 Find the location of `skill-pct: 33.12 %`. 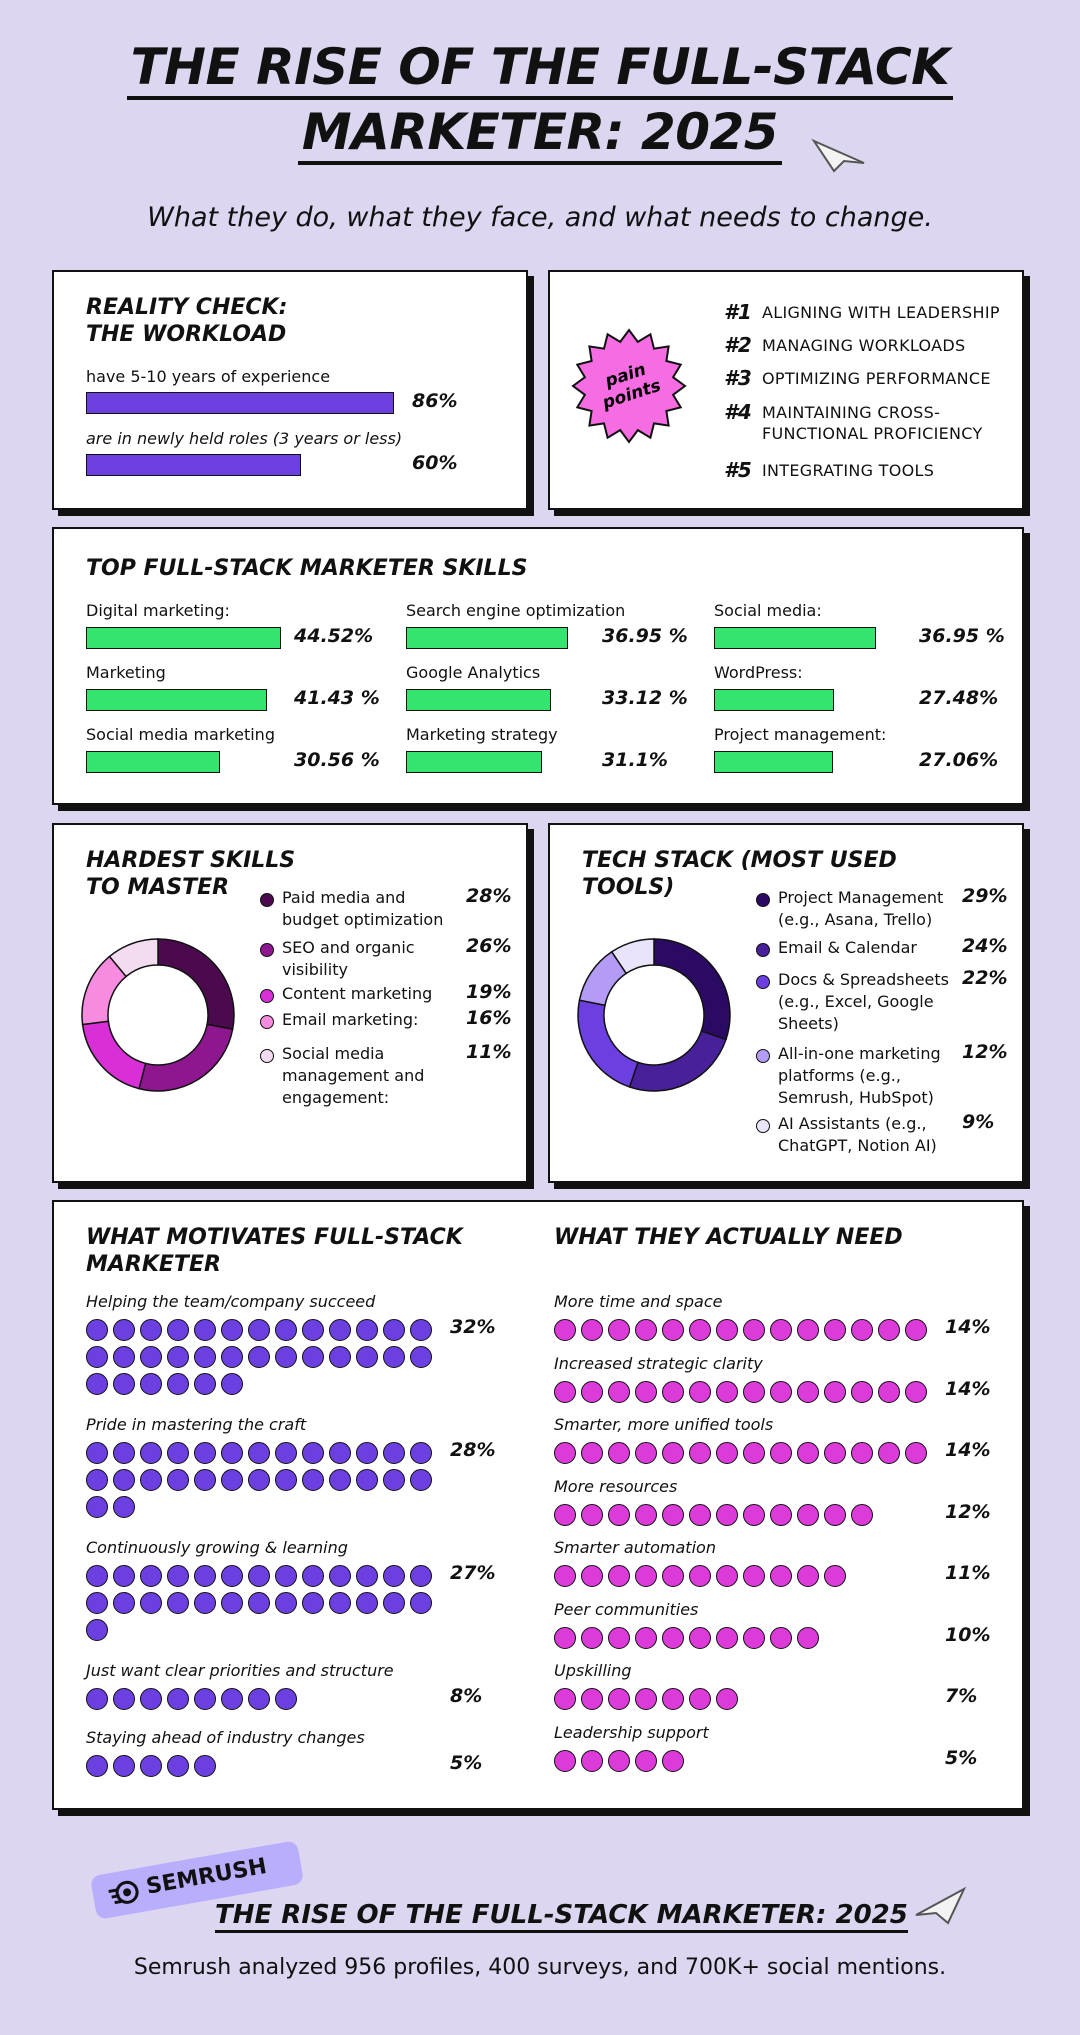

skill-pct: 33.12 % is located at coordinates (645, 698).